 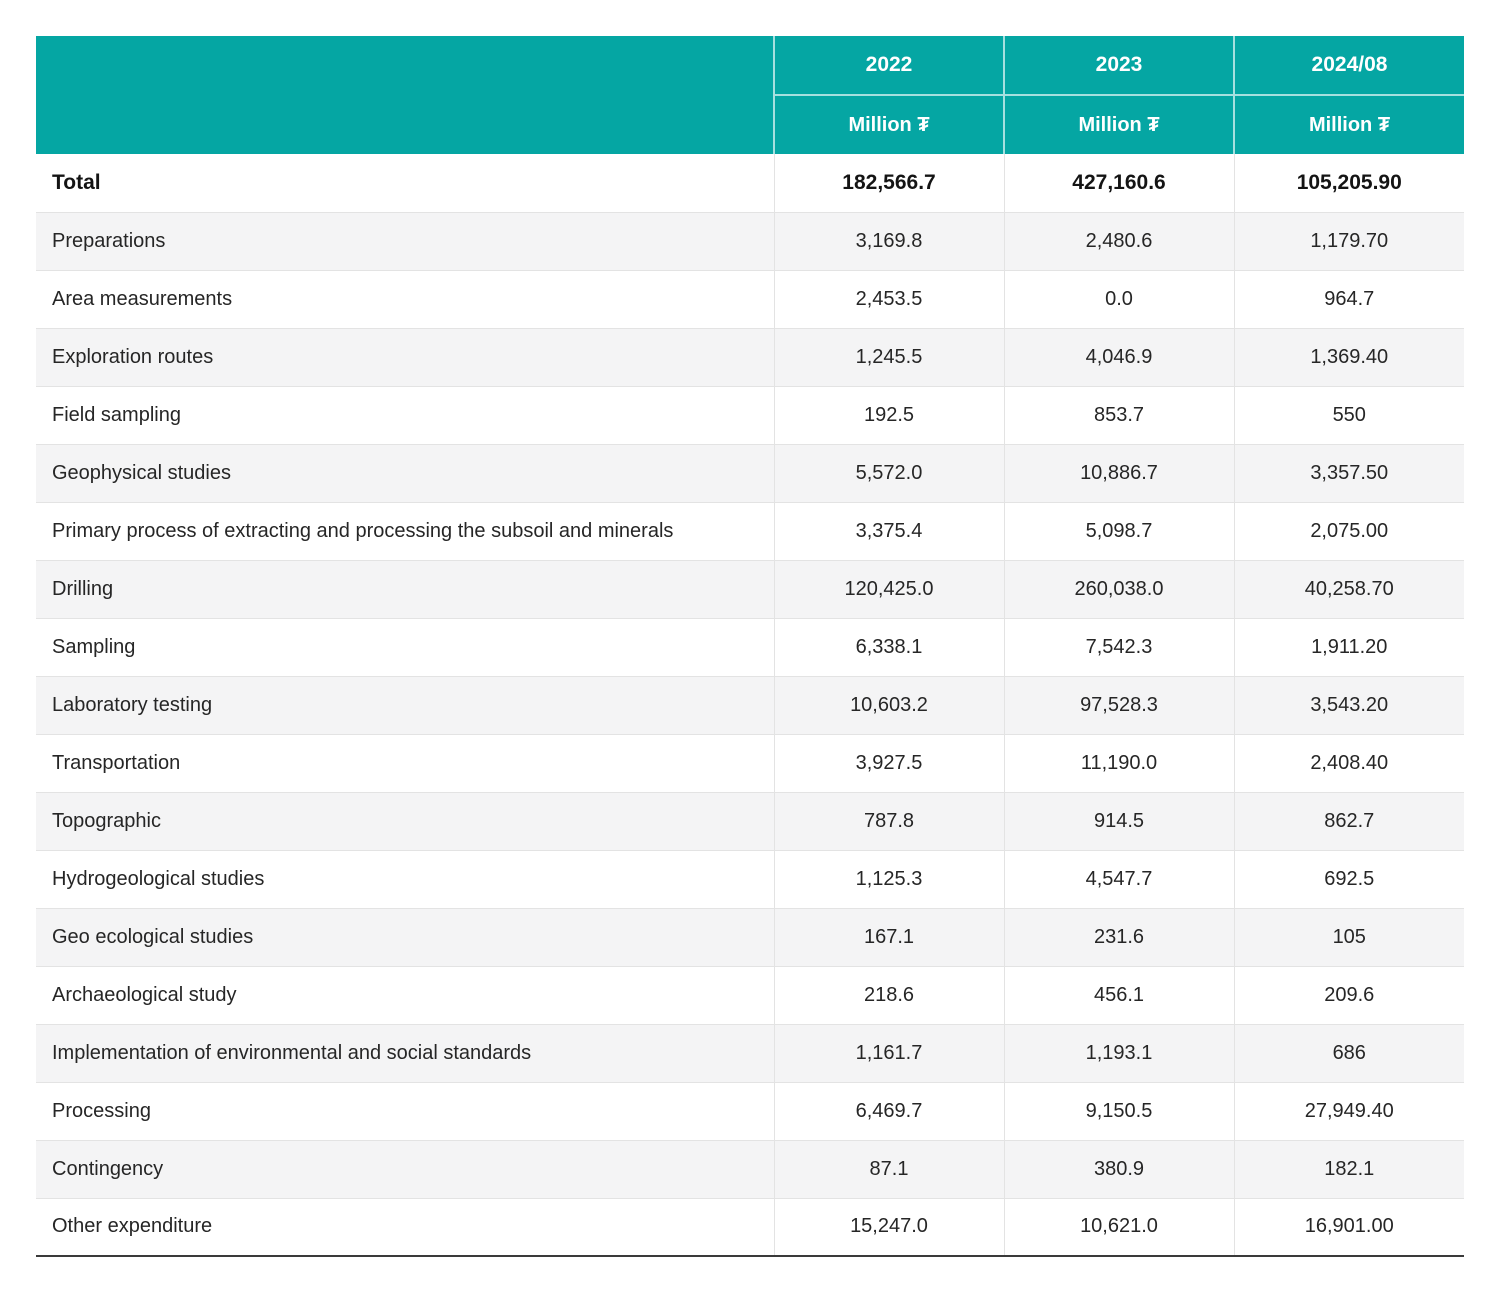 I want to click on row-label: Area measurements, so click(x=405, y=298).